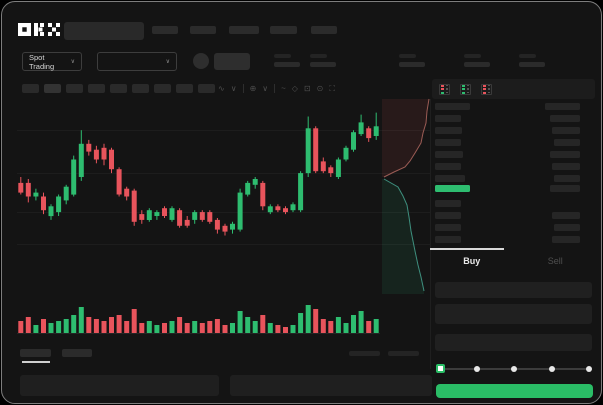 Image resolution: width=603 pixels, height=405 pixels. Describe the element at coordinates (253, 88) in the screenshot. I see `compare-icon: ⊕` at that location.